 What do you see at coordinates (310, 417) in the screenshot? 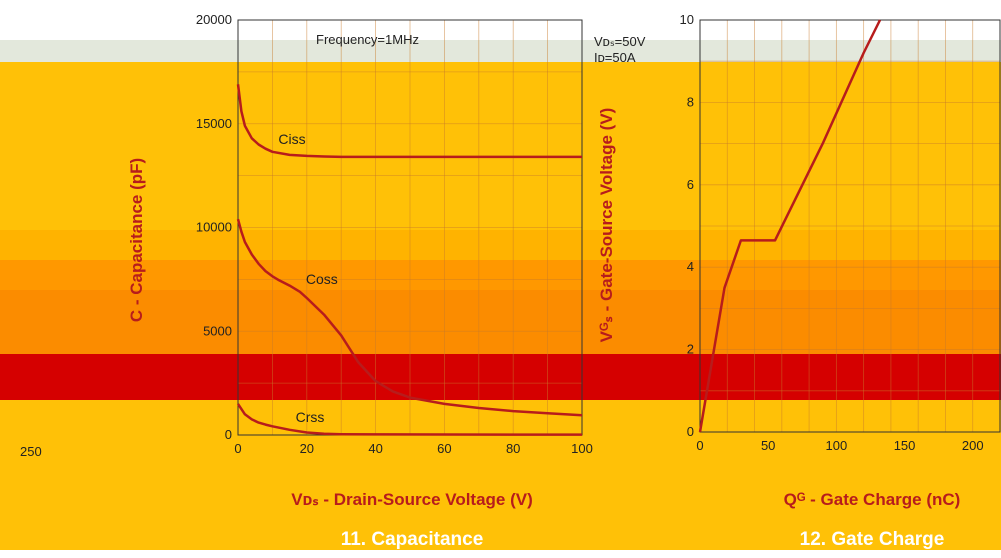
I see `series-label-crss: Crss` at bounding box center [310, 417].